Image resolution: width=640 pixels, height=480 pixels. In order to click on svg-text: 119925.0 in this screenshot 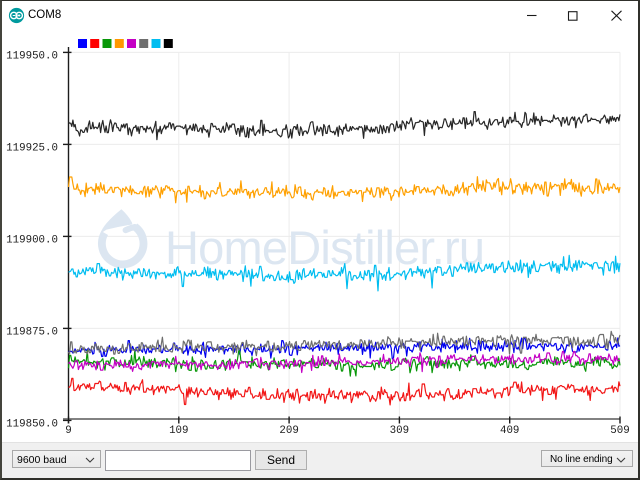, I will do `click(32, 148)`.